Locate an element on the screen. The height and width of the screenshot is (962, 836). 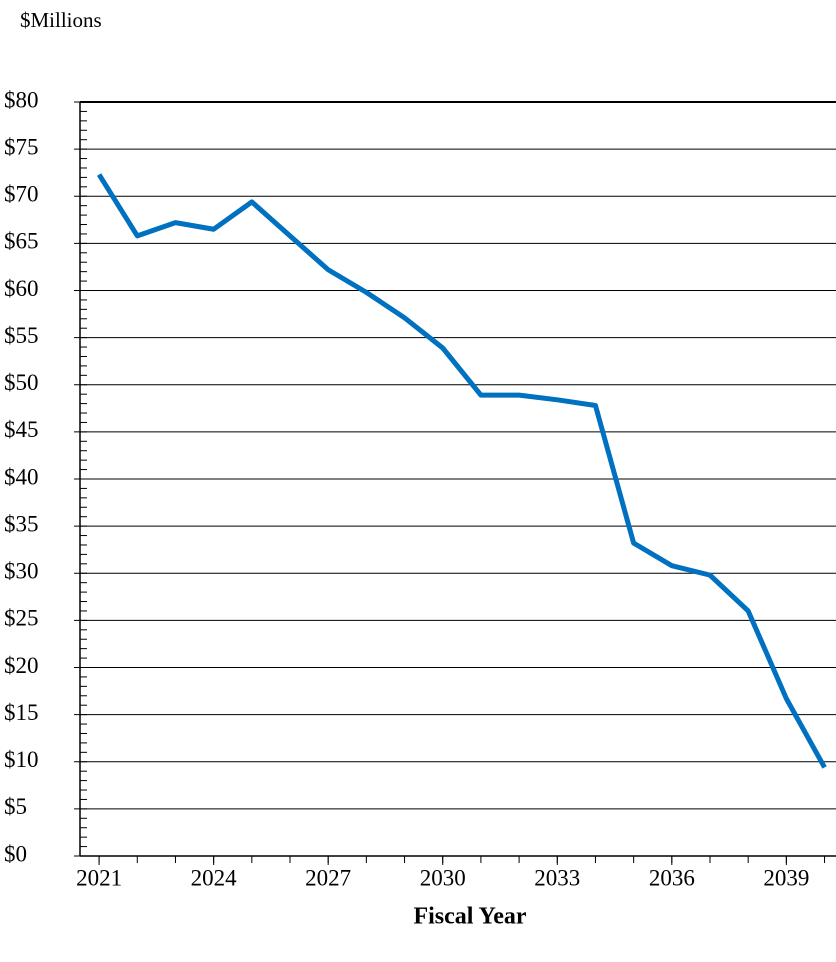
y-tick-label: $45 is located at coordinates (21, 429).